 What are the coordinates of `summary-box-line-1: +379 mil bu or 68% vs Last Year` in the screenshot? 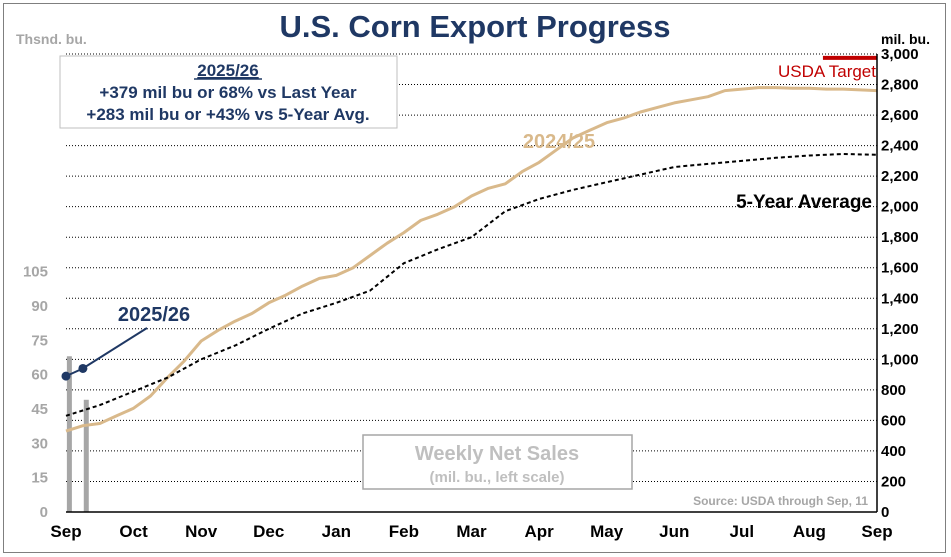 It's located at (228, 92).